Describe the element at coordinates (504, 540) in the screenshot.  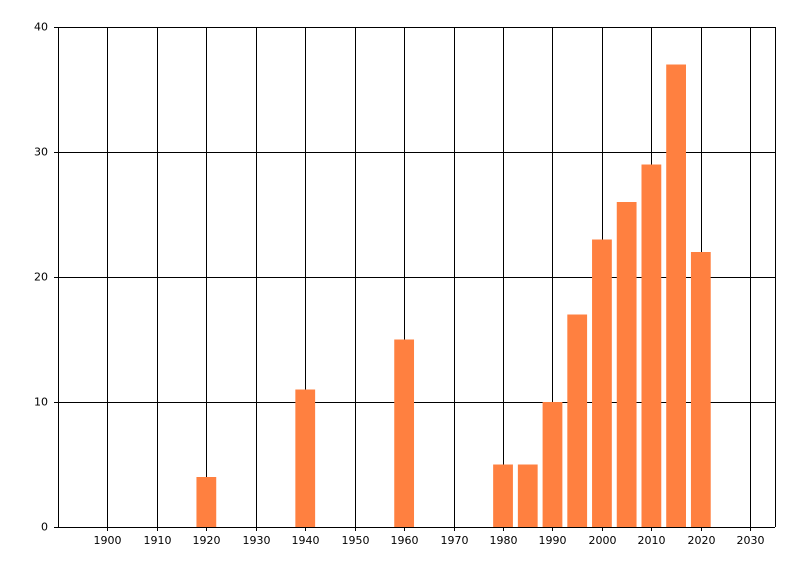
I see `x-tick-label: 1980` at that location.